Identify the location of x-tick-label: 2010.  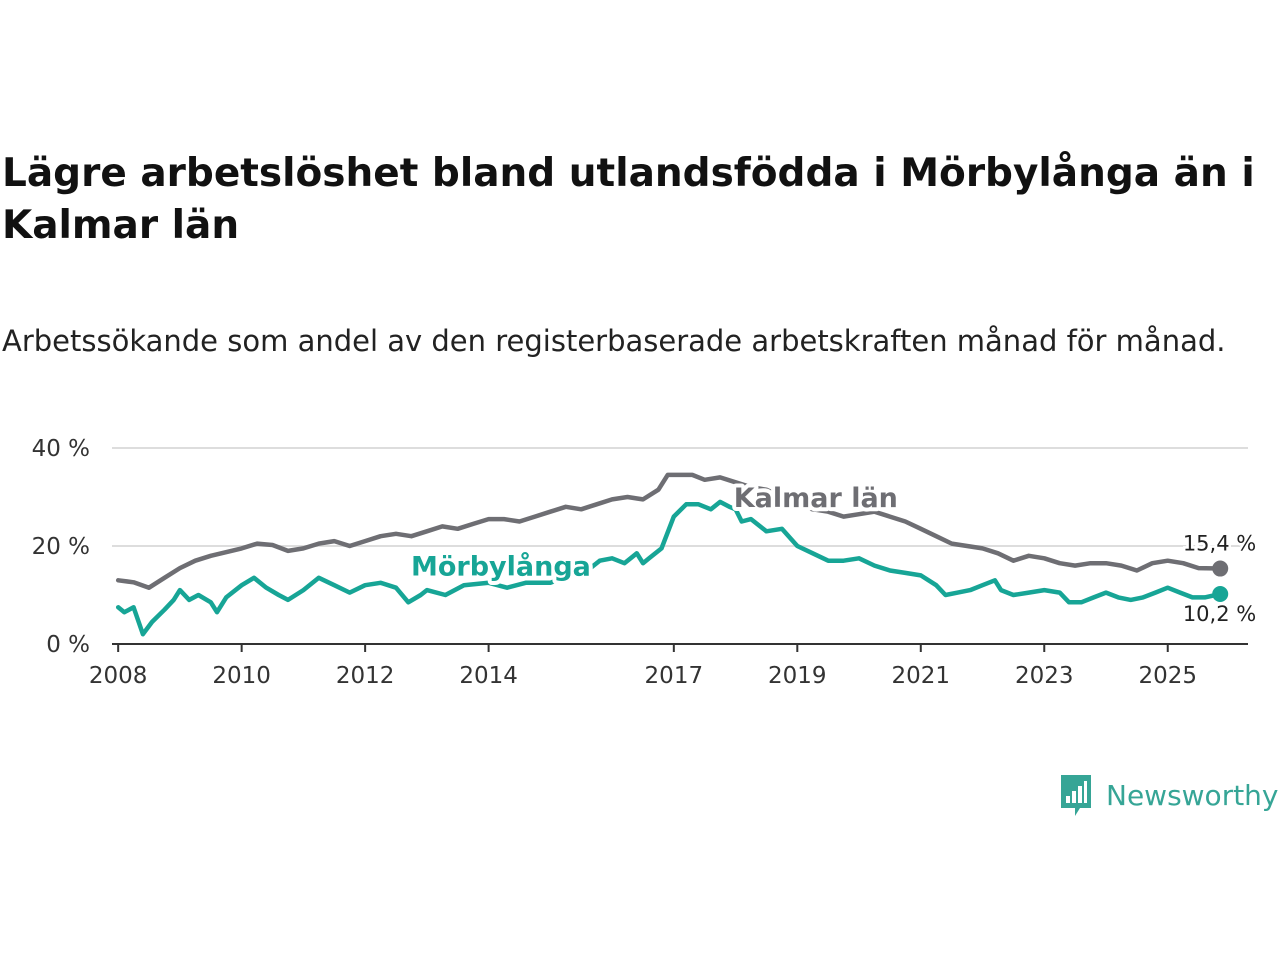
(241, 676).